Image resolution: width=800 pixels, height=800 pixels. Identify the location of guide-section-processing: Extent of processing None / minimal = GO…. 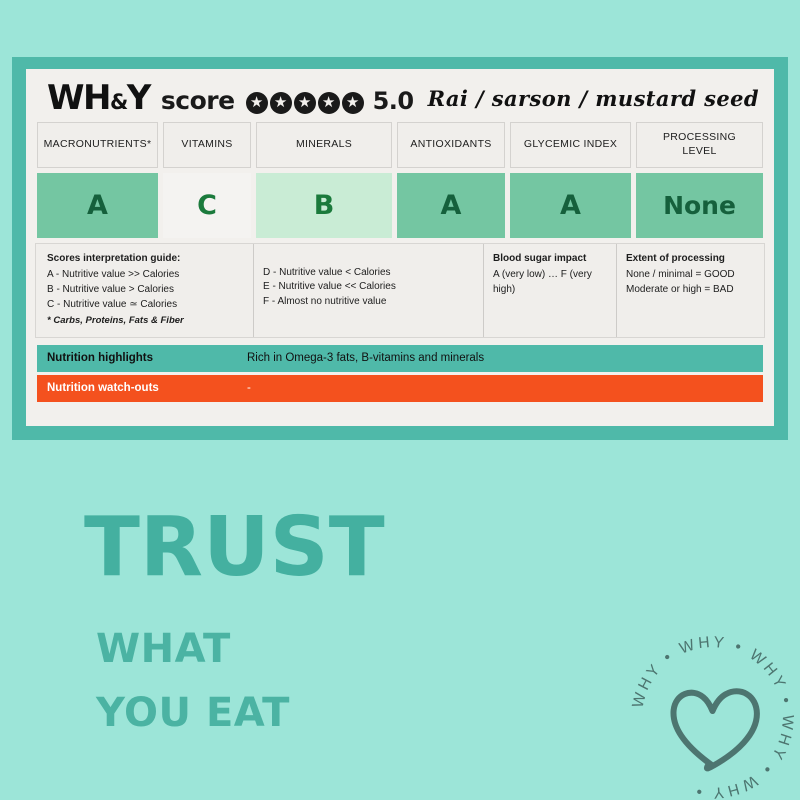
(689, 290).